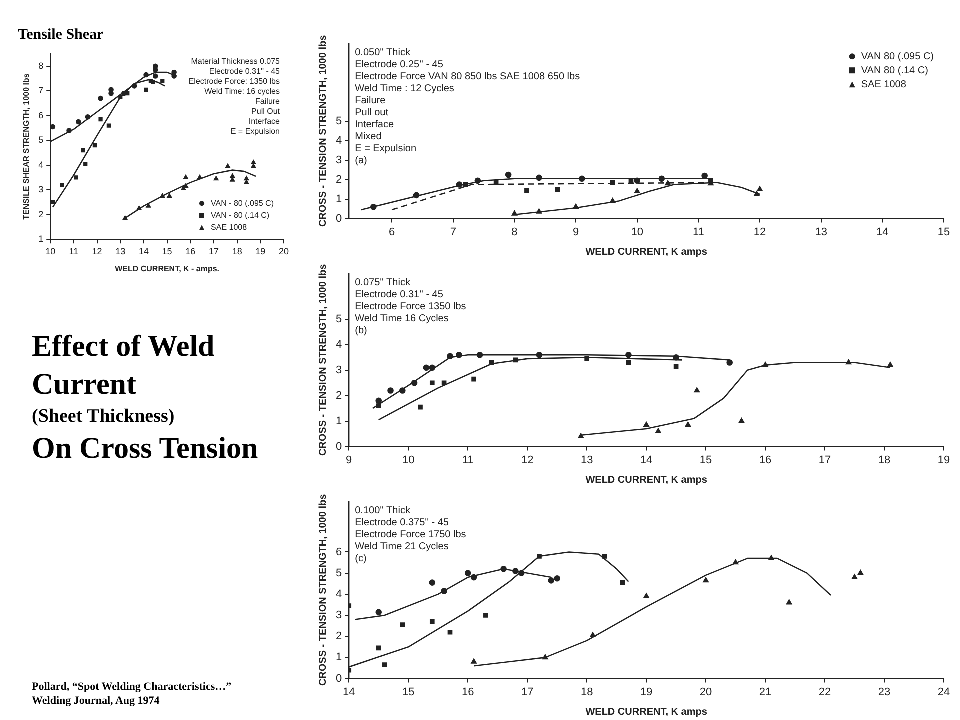  What do you see at coordinates (410, 534) in the screenshot?
I see `annotation: Electrode Force 1750 lbs` at bounding box center [410, 534].